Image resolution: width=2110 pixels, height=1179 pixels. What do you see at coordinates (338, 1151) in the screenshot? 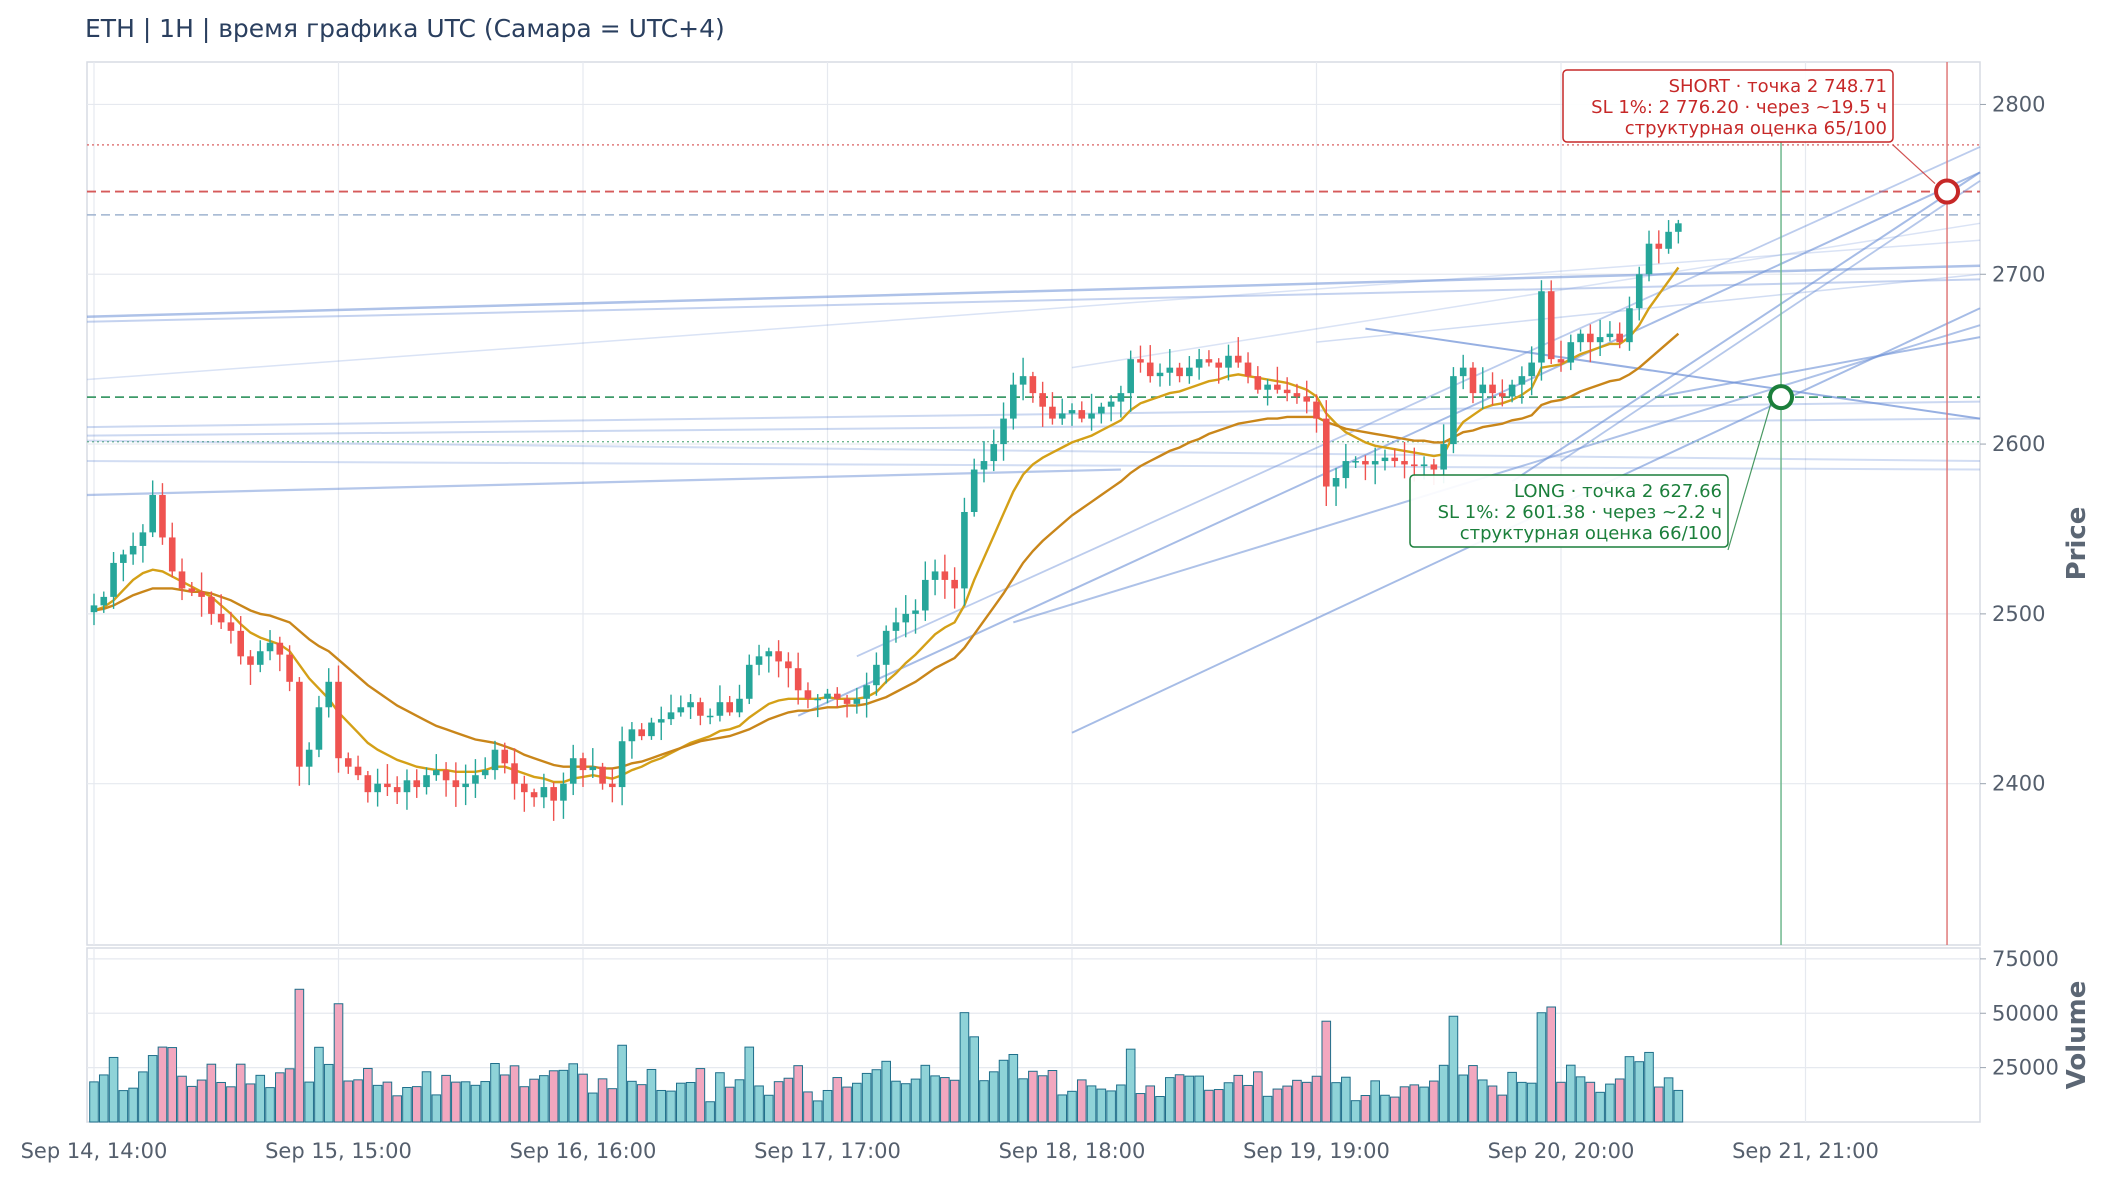
I see `x-tick-label: Sep 15, 15:00` at bounding box center [338, 1151].